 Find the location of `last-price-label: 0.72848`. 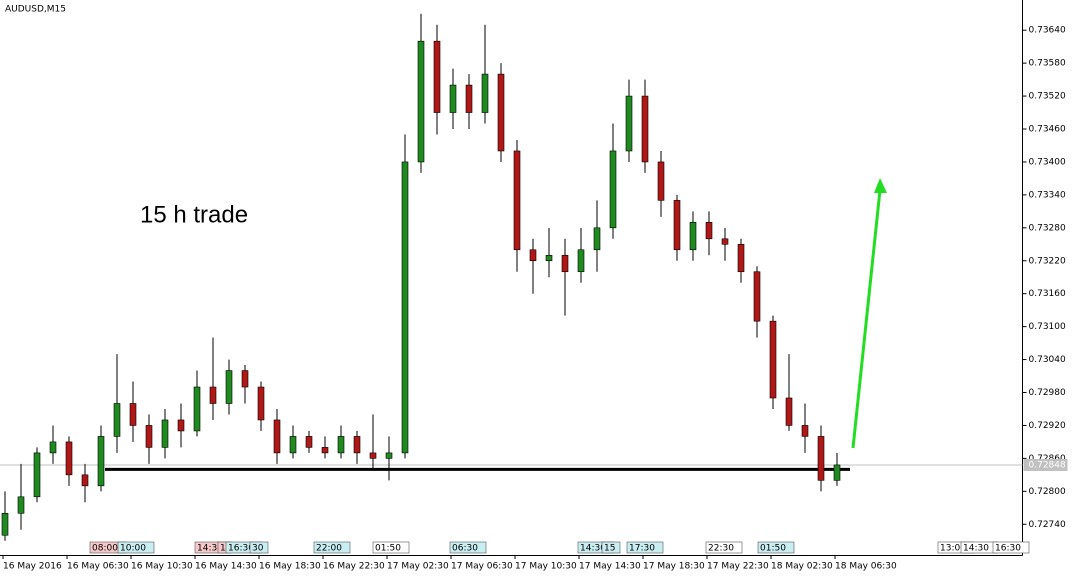

last-price-label: 0.72848 is located at coordinates (1047, 465).